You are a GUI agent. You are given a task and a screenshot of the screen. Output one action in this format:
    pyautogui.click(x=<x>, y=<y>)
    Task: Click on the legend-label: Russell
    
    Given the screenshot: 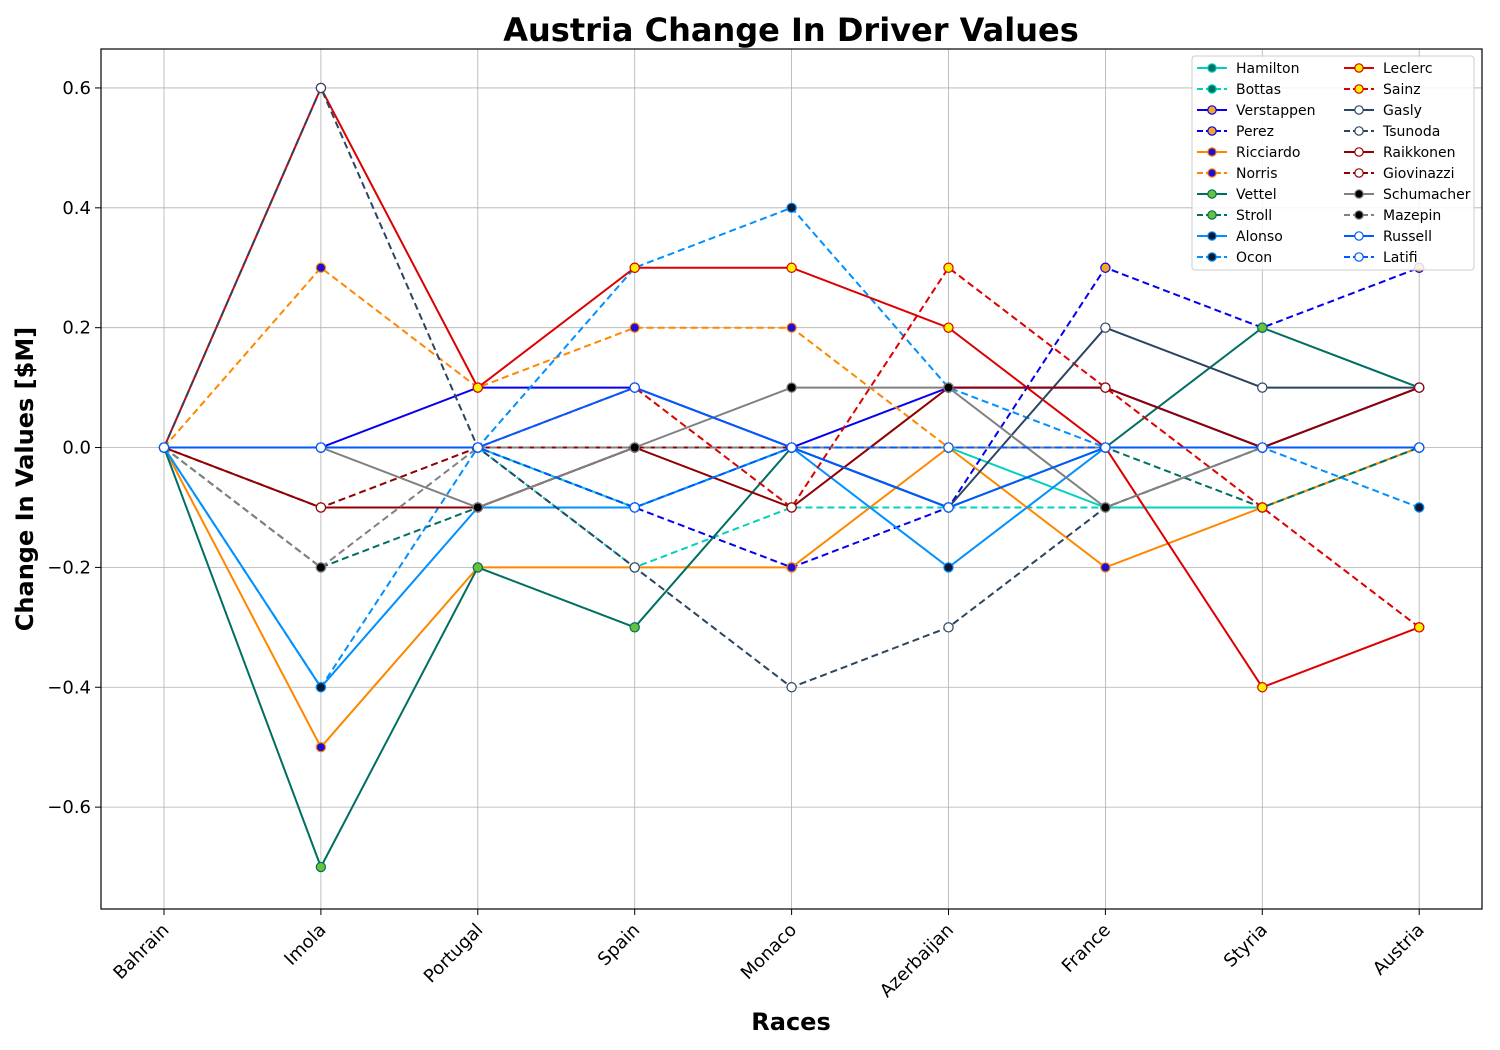 What is the action you would take?
    pyautogui.click(x=1407, y=237)
    